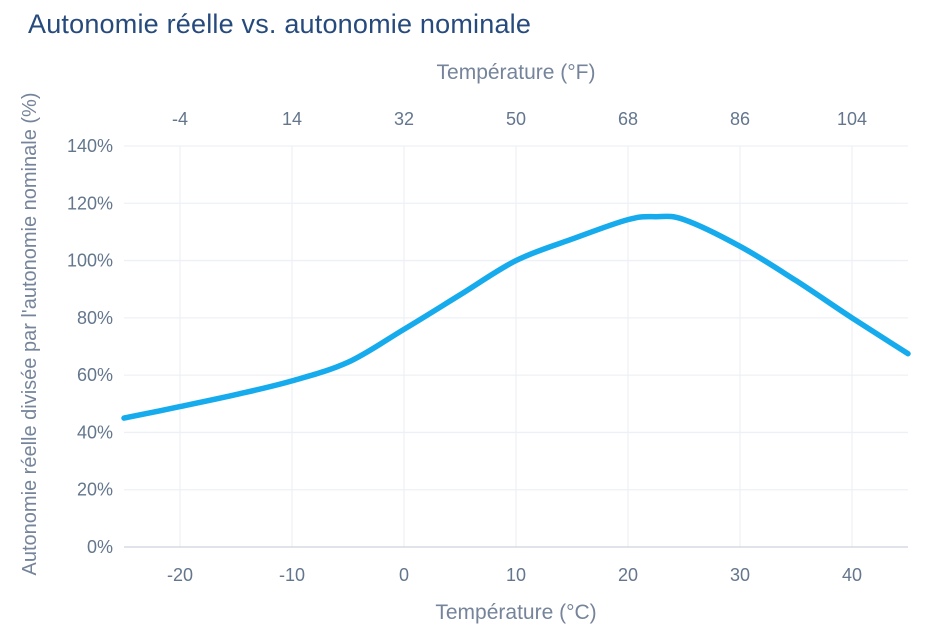 The height and width of the screenshot is (638, 927). Describe the element at coordinates (95, 432) in the screenshot. I see `y-tick-label: 40%` at that location.